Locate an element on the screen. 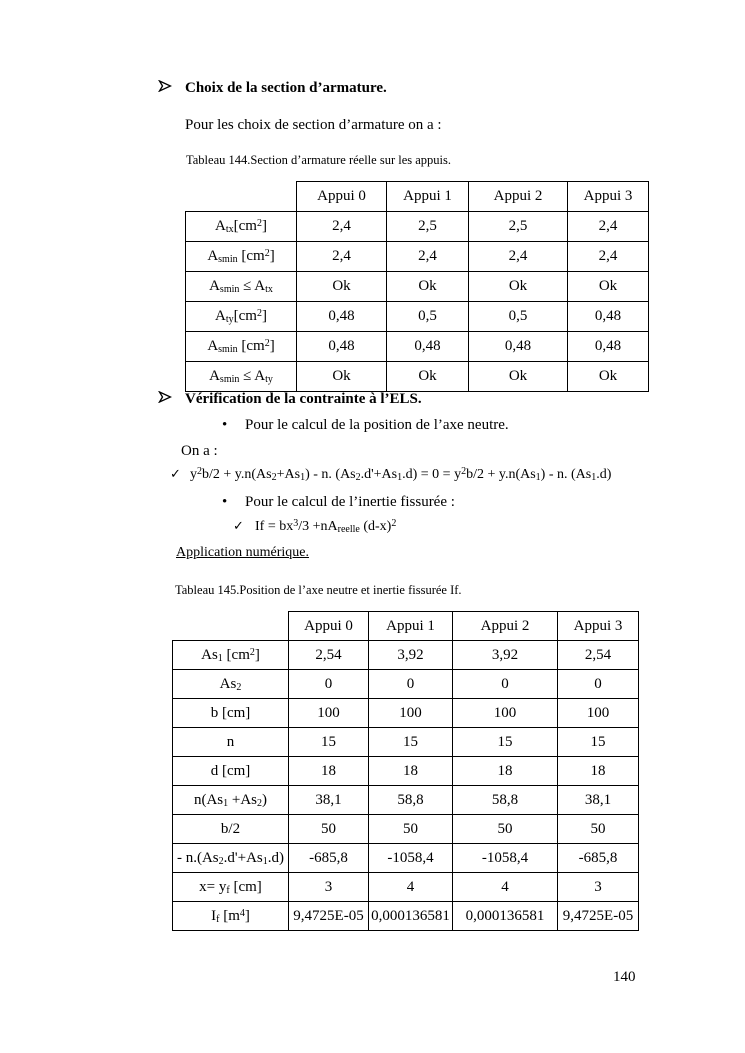  table-row: Asmin ≤ Aty Ok Ok Ok Ok is located at coordinates (417, 376).